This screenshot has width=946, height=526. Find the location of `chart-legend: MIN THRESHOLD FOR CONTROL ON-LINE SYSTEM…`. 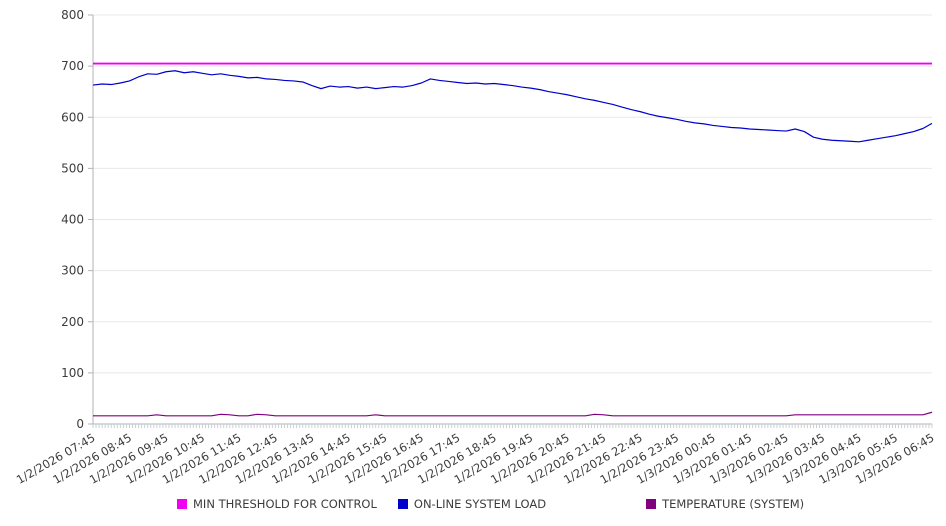

chart-legend: MIN THRESHOLD FOR CONTROL ON-LINE SYSTEM… is located at coordinates (473, 504).